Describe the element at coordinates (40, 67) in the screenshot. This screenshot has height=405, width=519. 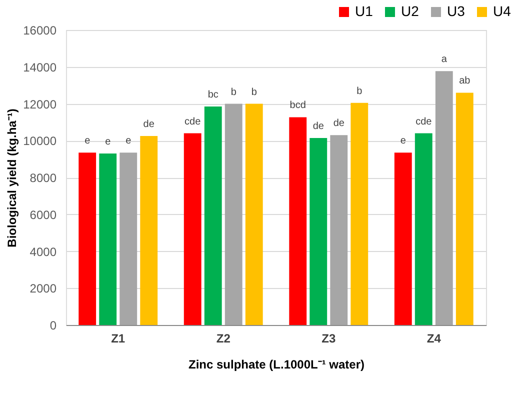
I see `y-tick-label: 14000` at that location.